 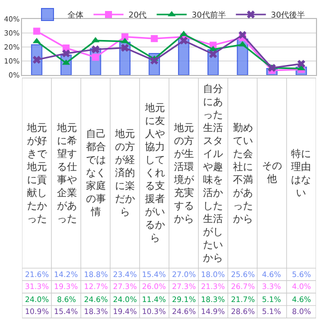 I want to click on legend-label: 30代前半, so click(x=209, y=15).